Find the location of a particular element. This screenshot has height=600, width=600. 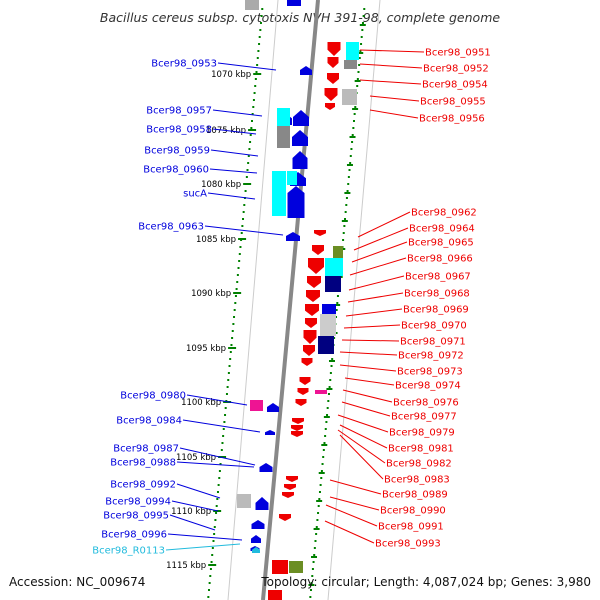

gene-label: Bcer98_0962 is located at coordinates (444, 213).